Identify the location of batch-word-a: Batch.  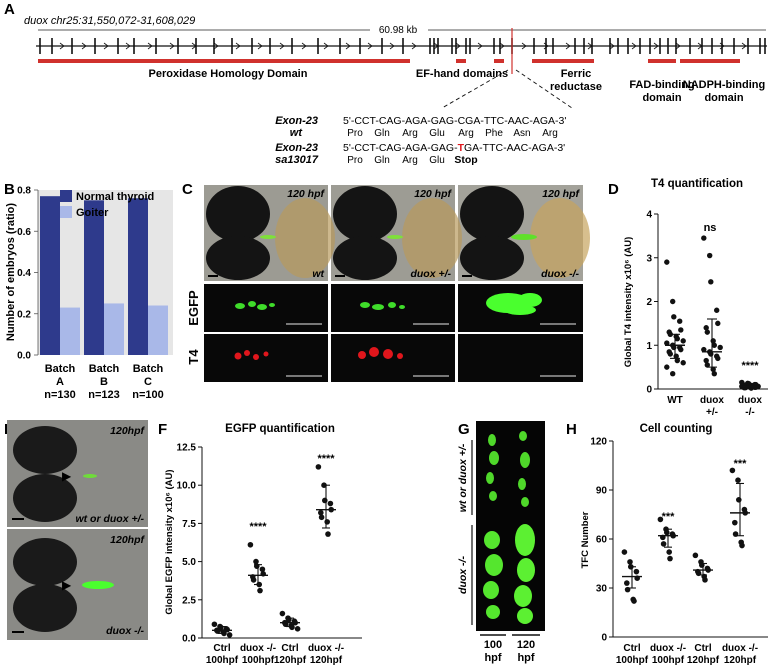
(60, 369).